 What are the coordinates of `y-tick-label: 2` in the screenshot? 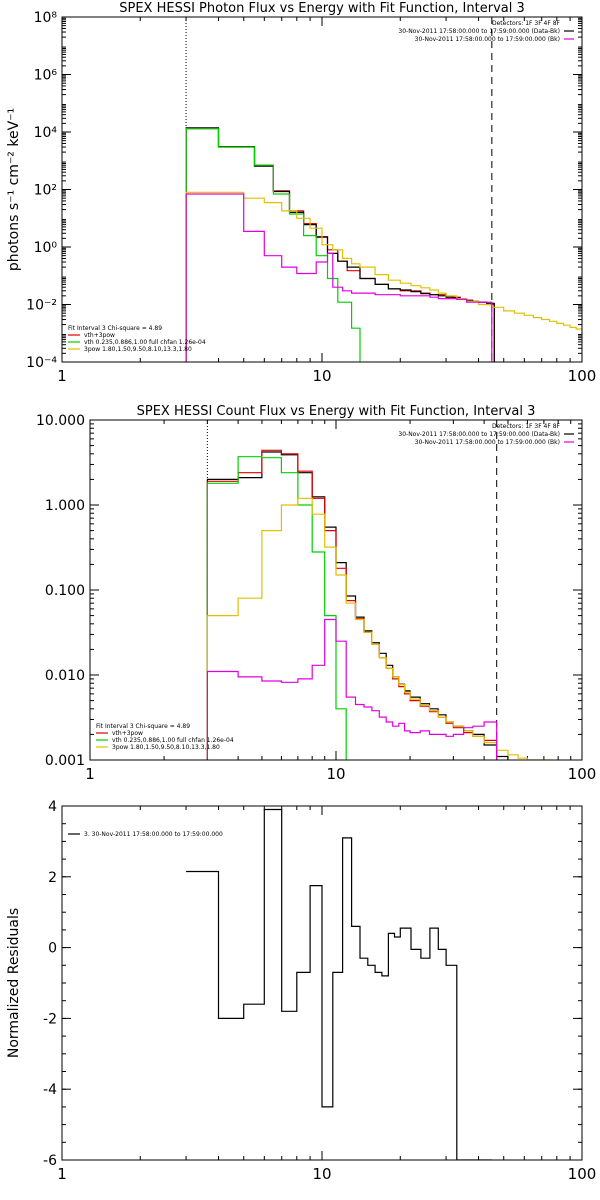 It's located at (52, 878).